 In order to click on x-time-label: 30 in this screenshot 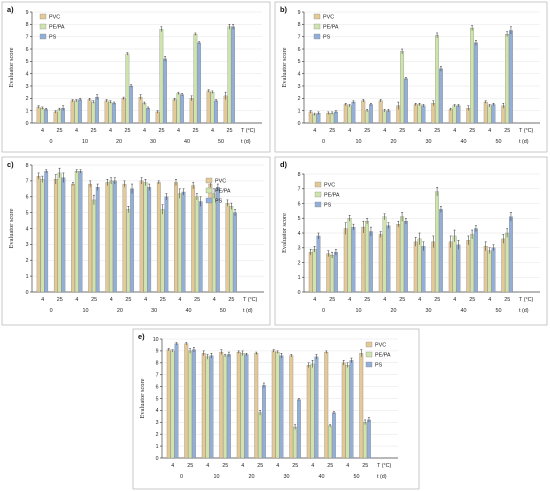, I will do `click(153, 142)`.